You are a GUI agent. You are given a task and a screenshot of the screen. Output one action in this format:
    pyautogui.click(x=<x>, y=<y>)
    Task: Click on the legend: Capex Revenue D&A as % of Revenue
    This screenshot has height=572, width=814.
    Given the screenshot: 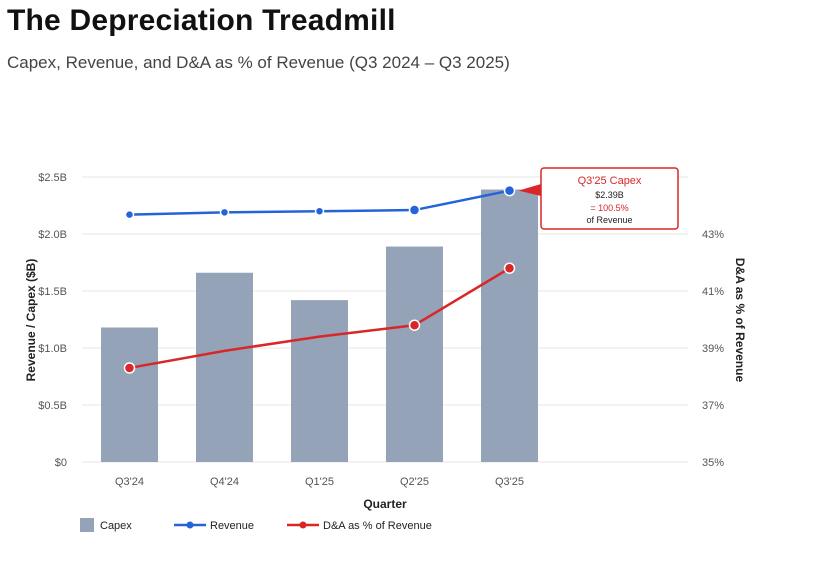 What is the action you would take?
    pyautogui.click(x=256, y=525)
    